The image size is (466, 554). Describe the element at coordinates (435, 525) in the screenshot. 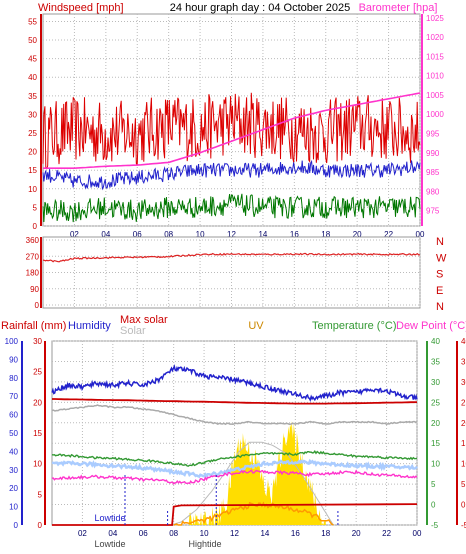

I see `temp-tick-label: -5` at that location.